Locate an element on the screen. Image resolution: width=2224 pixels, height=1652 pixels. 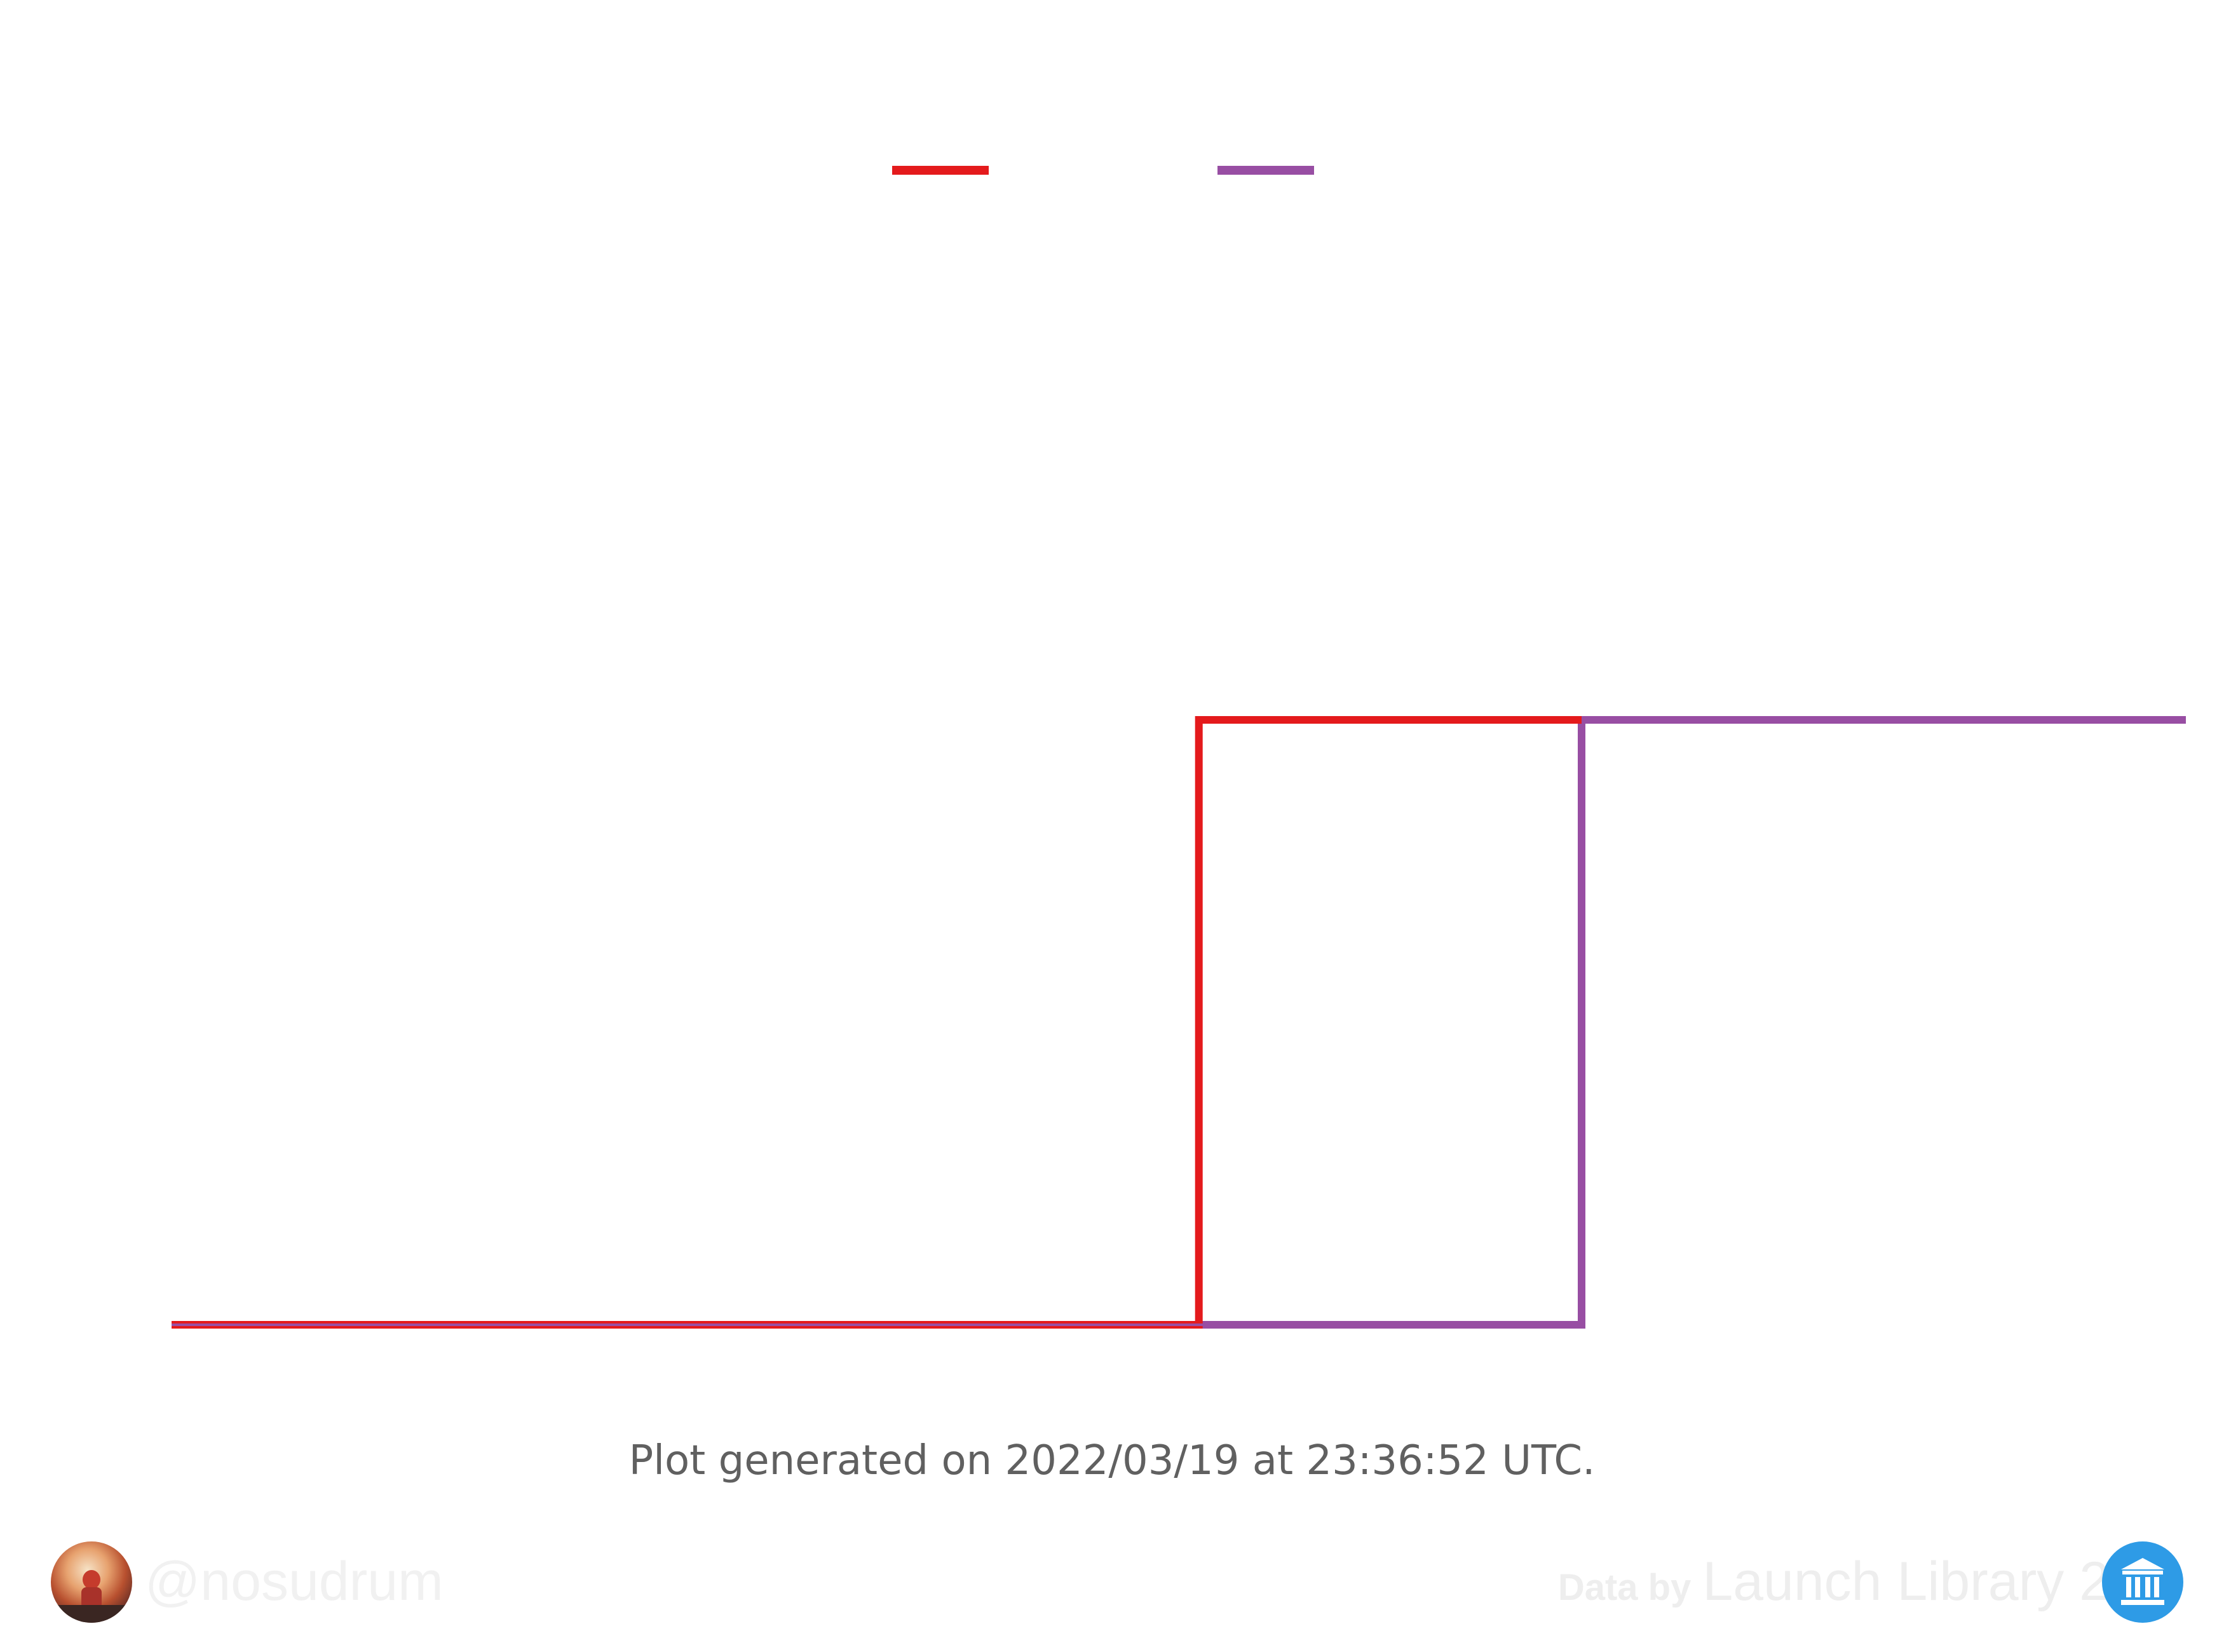
astronaut-icon is located at coordinates (91, 1597).